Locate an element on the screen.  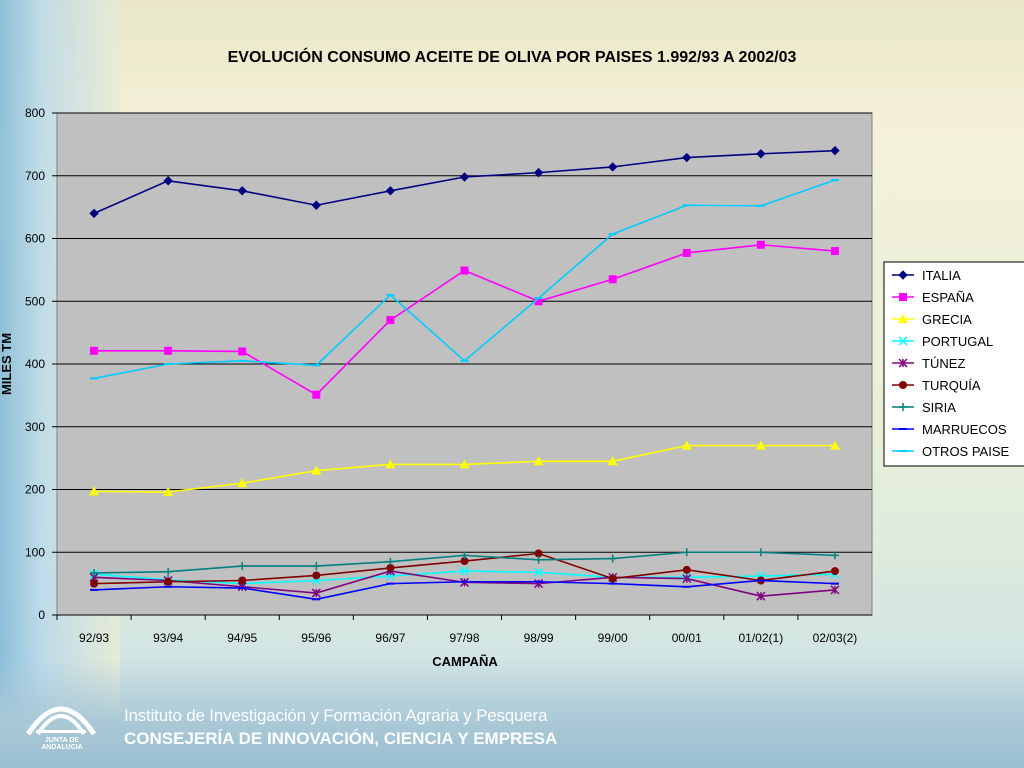
legend-label-turqu-a: TURQUÍA is located at coordinates (951, 385).